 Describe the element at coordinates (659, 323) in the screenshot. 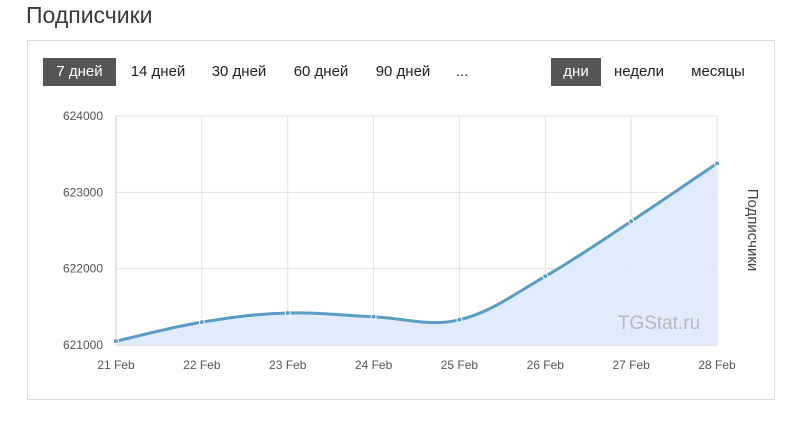

I see `watermark-text: TGStat.ru` at that location.